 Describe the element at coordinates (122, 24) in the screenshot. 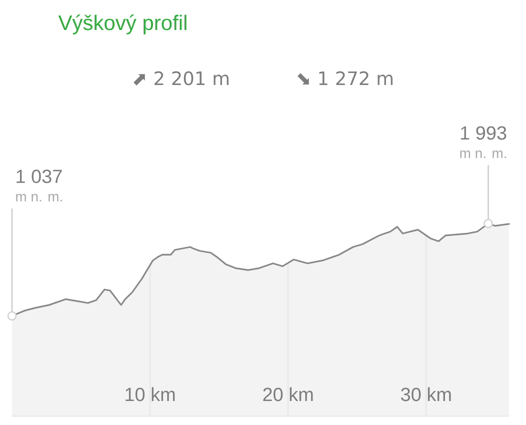

I see `chart-title: Výškový profil` at that location.